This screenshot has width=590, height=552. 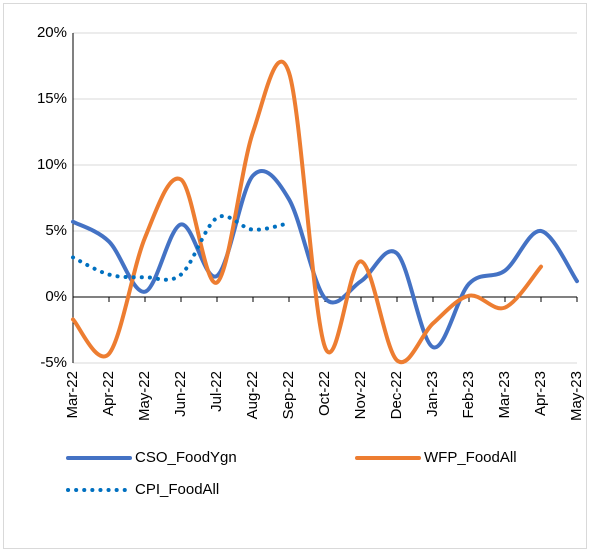 What do you see at coordinates (468, 395) in the screenshot?
I see `x-tick-label: Feb-23` at bounding box center [468, 395].